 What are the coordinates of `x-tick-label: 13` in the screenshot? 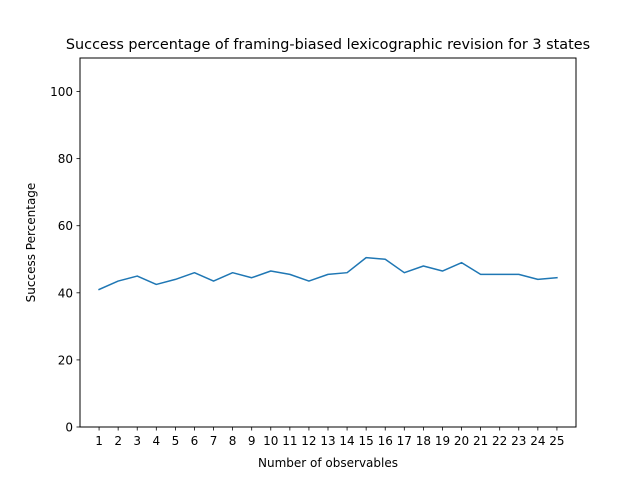 It's located at (327, 441).